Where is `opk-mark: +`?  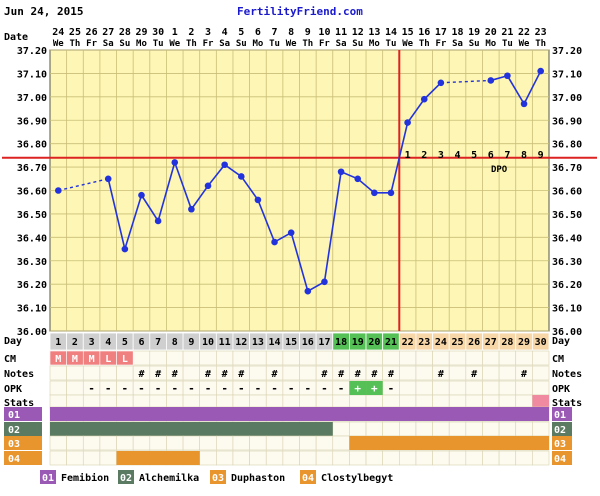 opk-mark: + is located at coordinates (357, 388).